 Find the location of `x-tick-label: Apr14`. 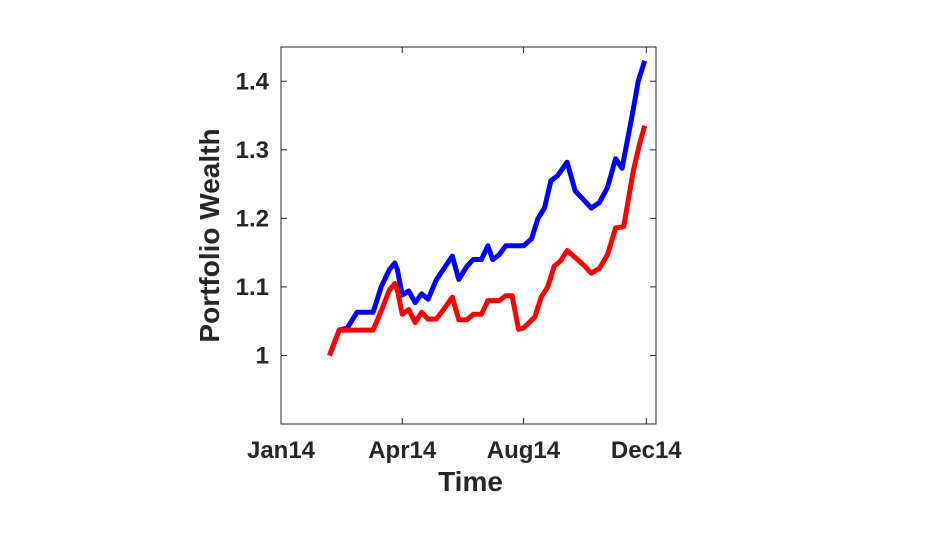

x-tick-label: Apr14 is located at coordinates (402, 450).